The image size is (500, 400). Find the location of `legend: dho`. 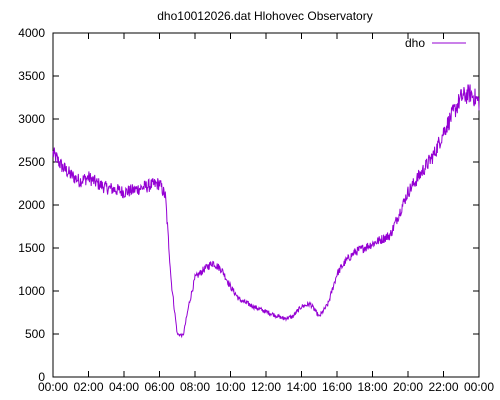

legend: dho is located at coordinates (435, 43).